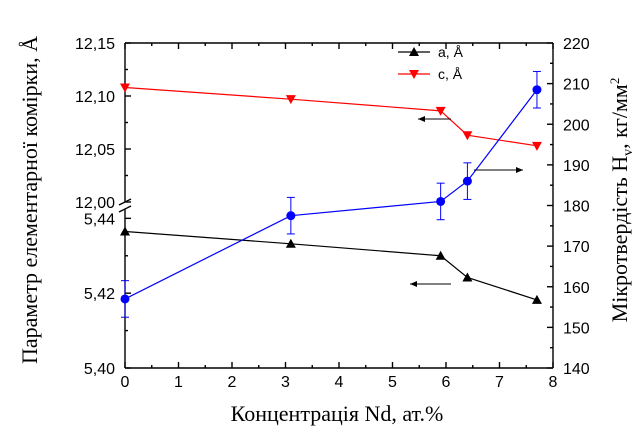 The image size is (636, 427). Describe the element at coordinates (125, 382) in the screenshot. I see `x-tick-label: 0` at that location.